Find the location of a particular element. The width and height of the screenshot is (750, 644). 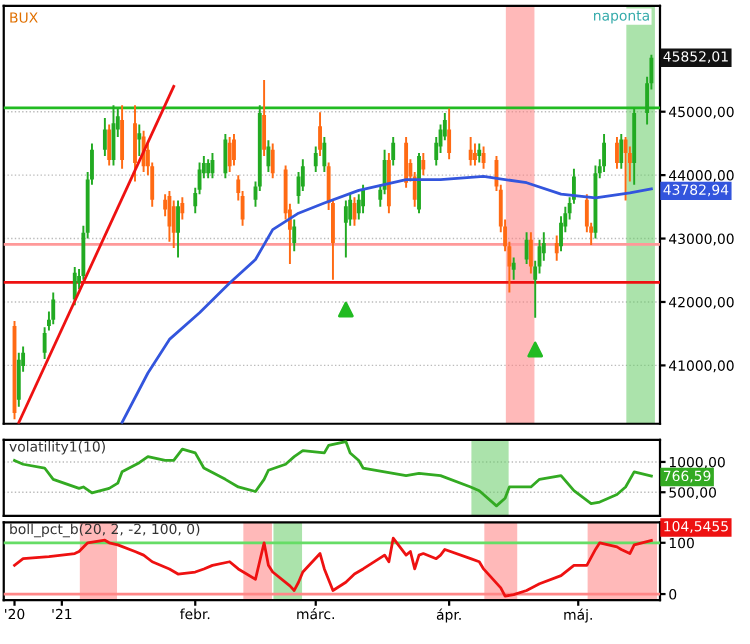

line-series is located at coordinates (333, 474).